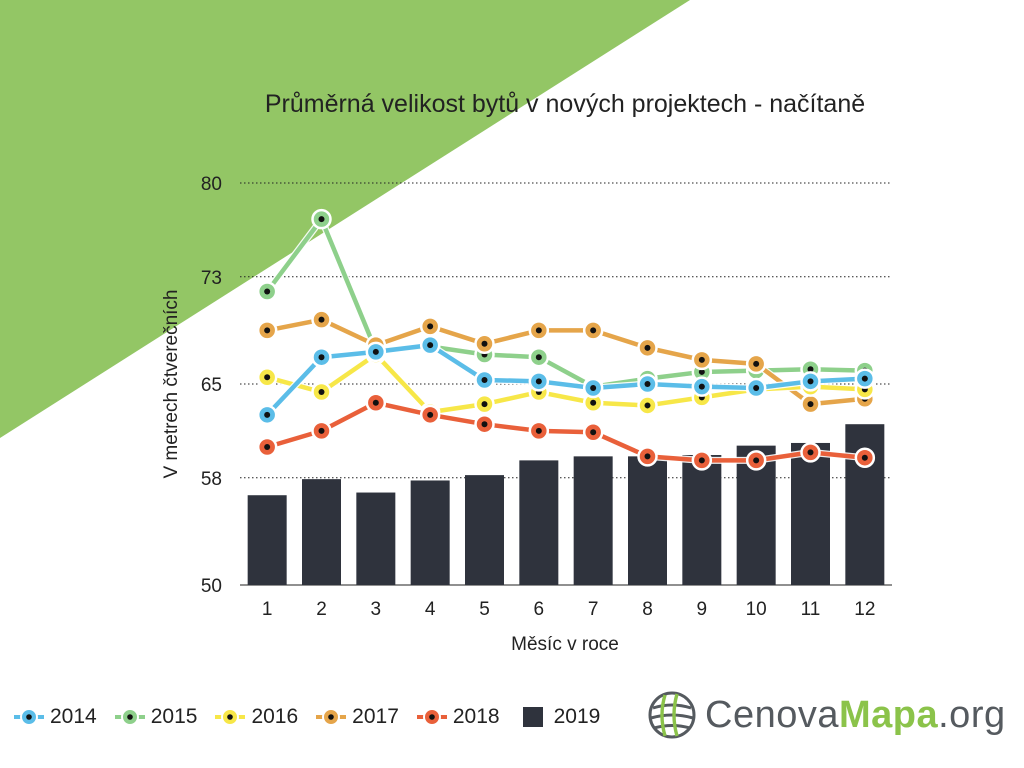 This screenshot has width=1024, height=768. I want to click on legend: 2014 2015 2016 2017 2018 2019, so click(316, 717).